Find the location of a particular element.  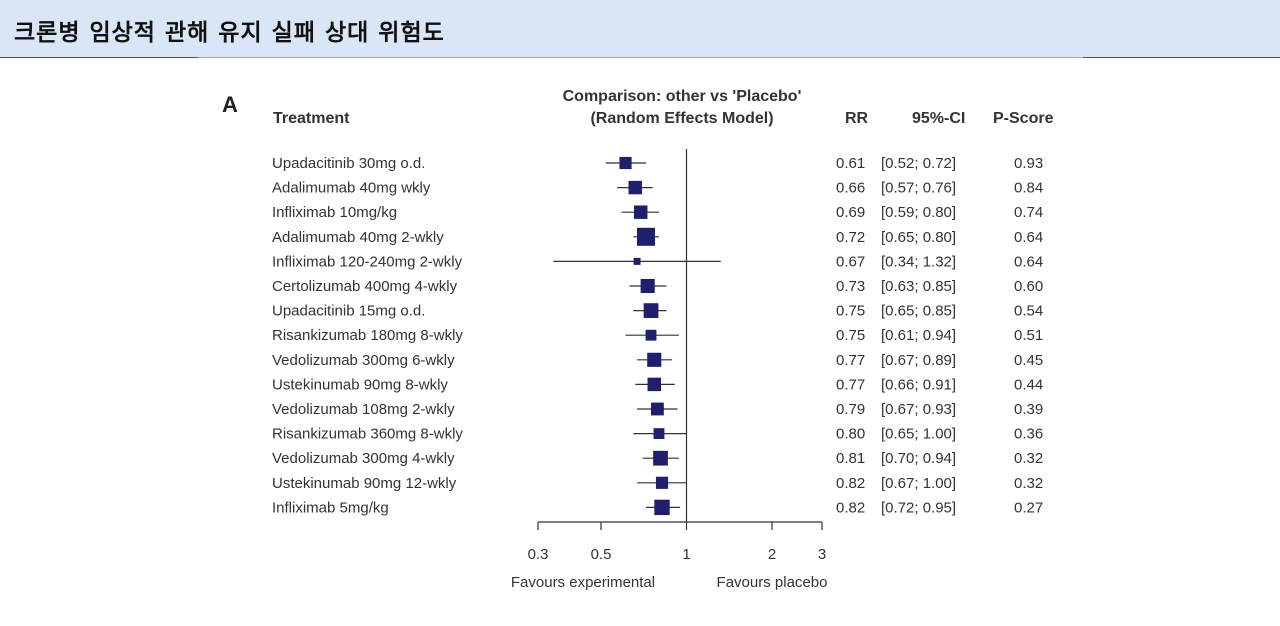

pscore-value: 0.93 is located at coordinates (1028, 163).